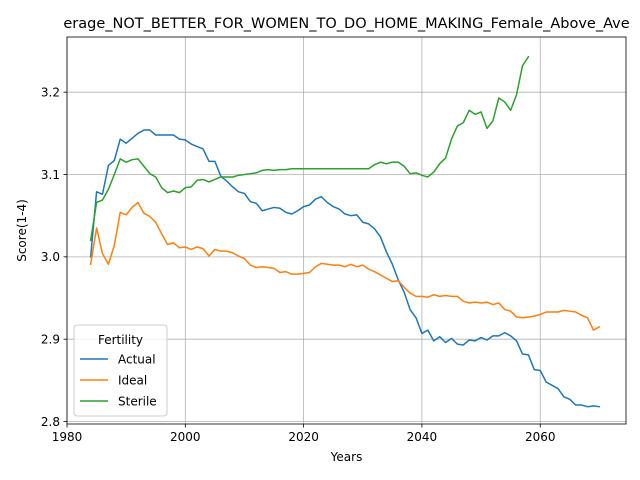  What do you see at coordinates (132, 380) in the screenshot?
I see `legend-label-ideal: Ideal` at bounding box center [132, 380].